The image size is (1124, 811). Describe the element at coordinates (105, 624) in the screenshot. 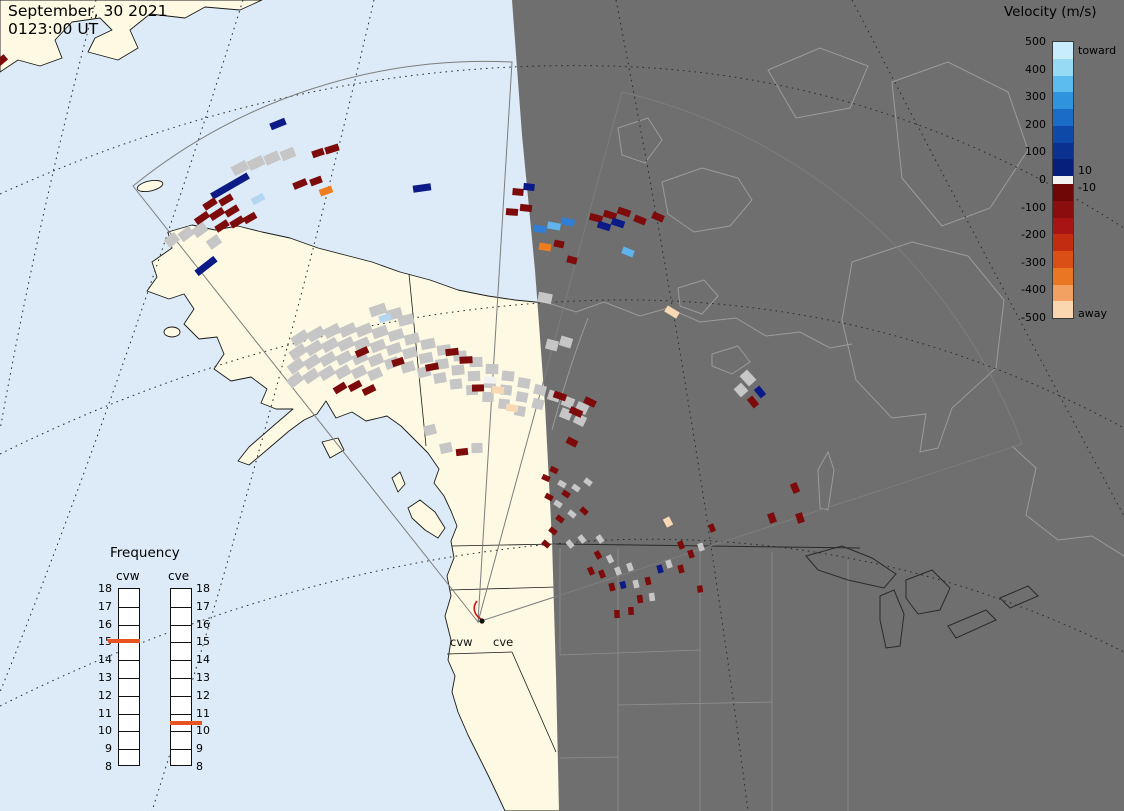

I see `frequency-tick-label: 16` at that location.